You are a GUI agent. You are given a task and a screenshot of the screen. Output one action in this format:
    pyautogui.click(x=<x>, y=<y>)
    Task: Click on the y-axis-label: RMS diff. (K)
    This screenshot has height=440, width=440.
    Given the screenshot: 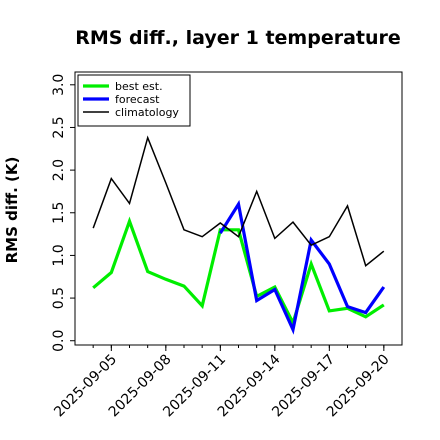 What is the action you would take?
    pyautogui.click(x=12, y=210)
    